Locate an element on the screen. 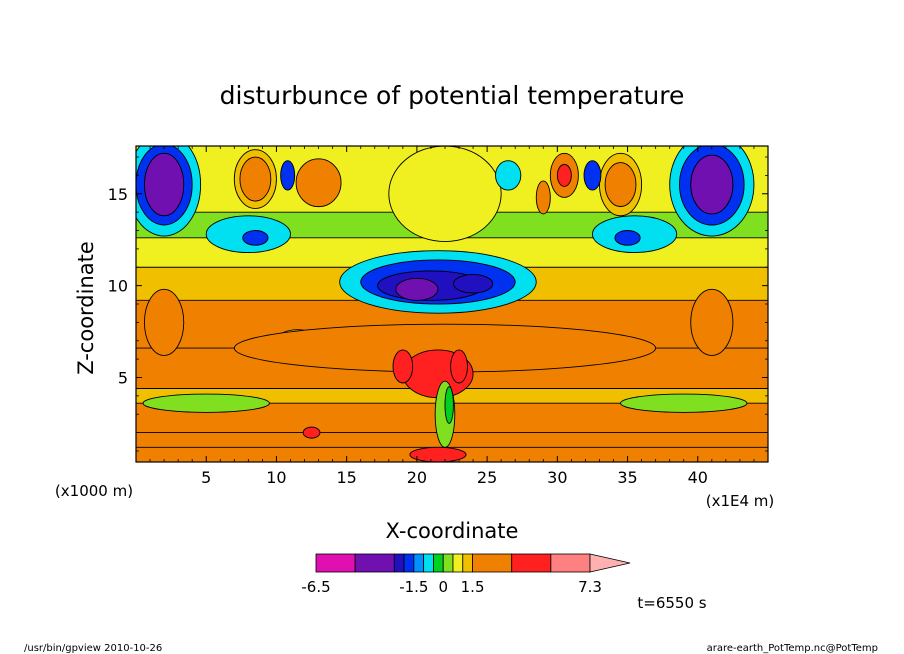 The height and width of the screenshot is (654, 904). colorbar: -6.5 -1.5 0 1.5 7.3 is located at coordinates (466, 574).